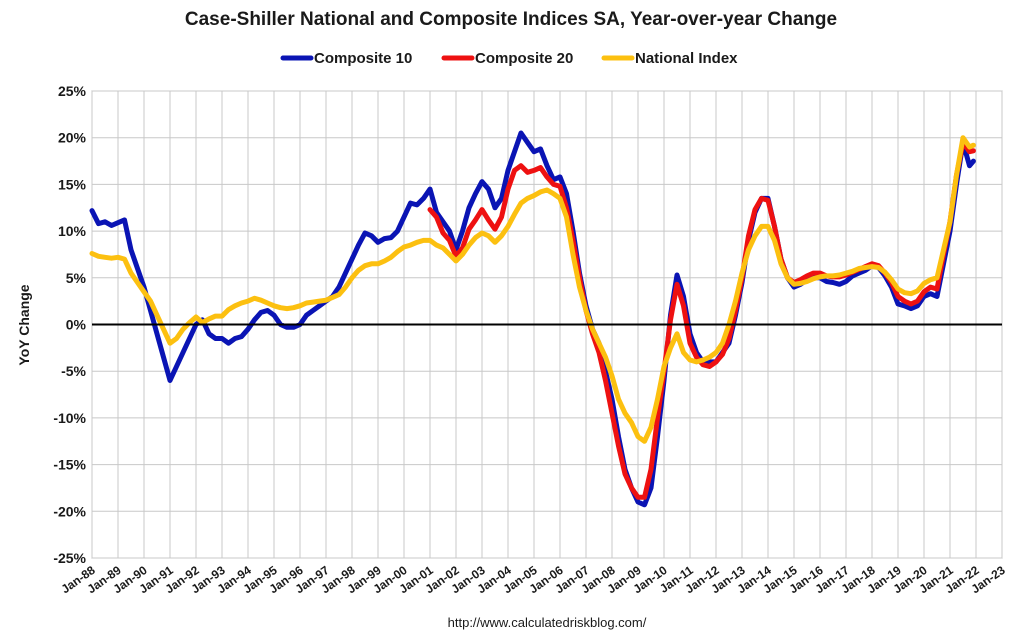  What do you see at coordinates (72, 91) in the screenshot?
I see `y-tick-label: 25%` at bounding box center [72, 91].